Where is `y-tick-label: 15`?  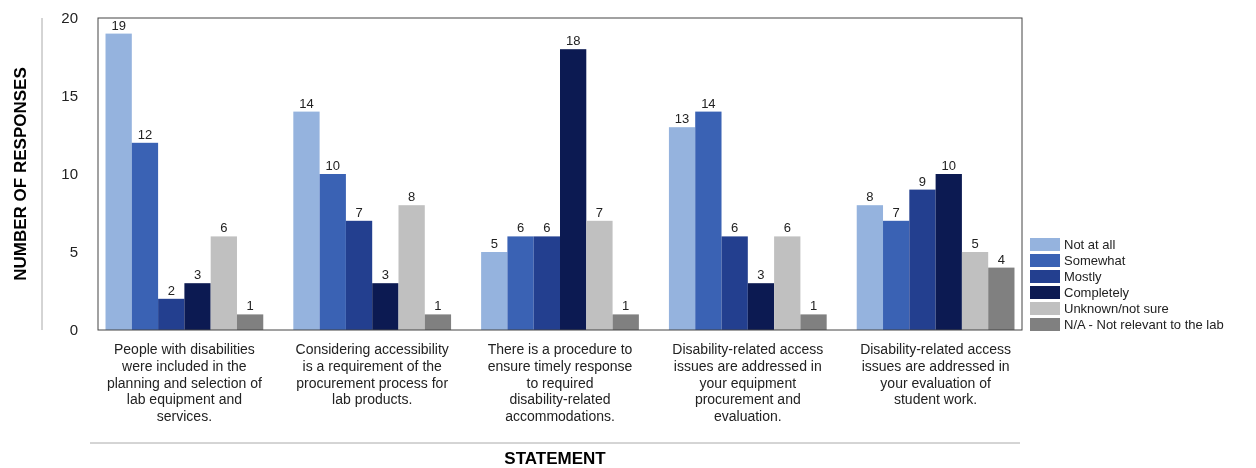
y-tick-label: 15 is located at coordinates (69, 96).